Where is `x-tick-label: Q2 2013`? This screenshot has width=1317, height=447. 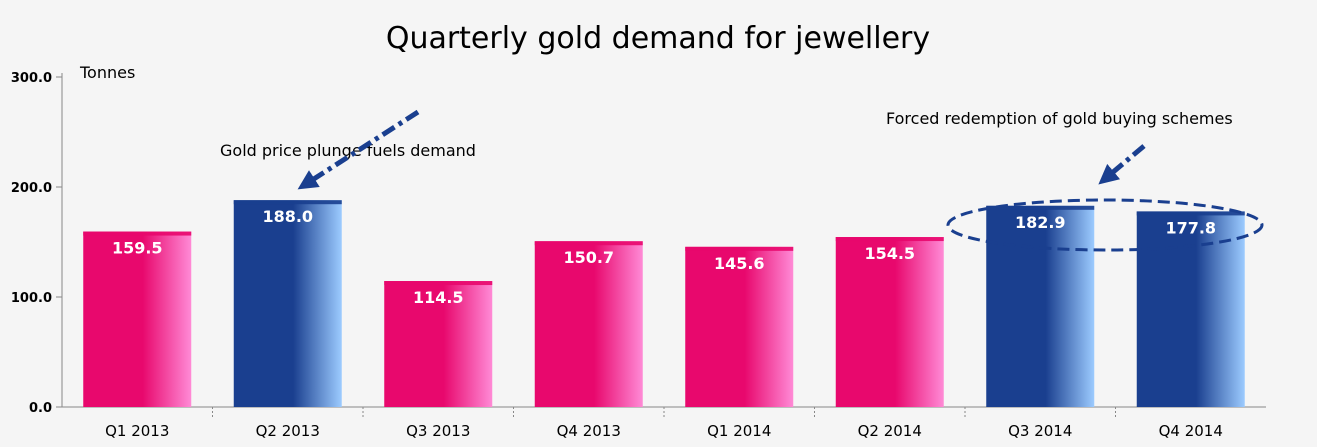 x-tick-label: Q2 2013 is located at coordinates (288, 431).